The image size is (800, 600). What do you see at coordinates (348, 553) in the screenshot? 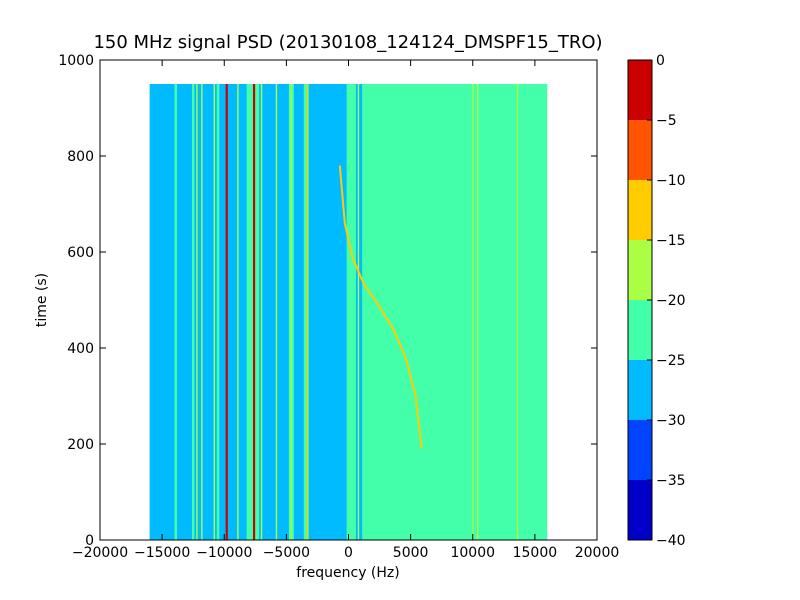
I see `x-tick-label: 0` at bounding box center [348, 553].